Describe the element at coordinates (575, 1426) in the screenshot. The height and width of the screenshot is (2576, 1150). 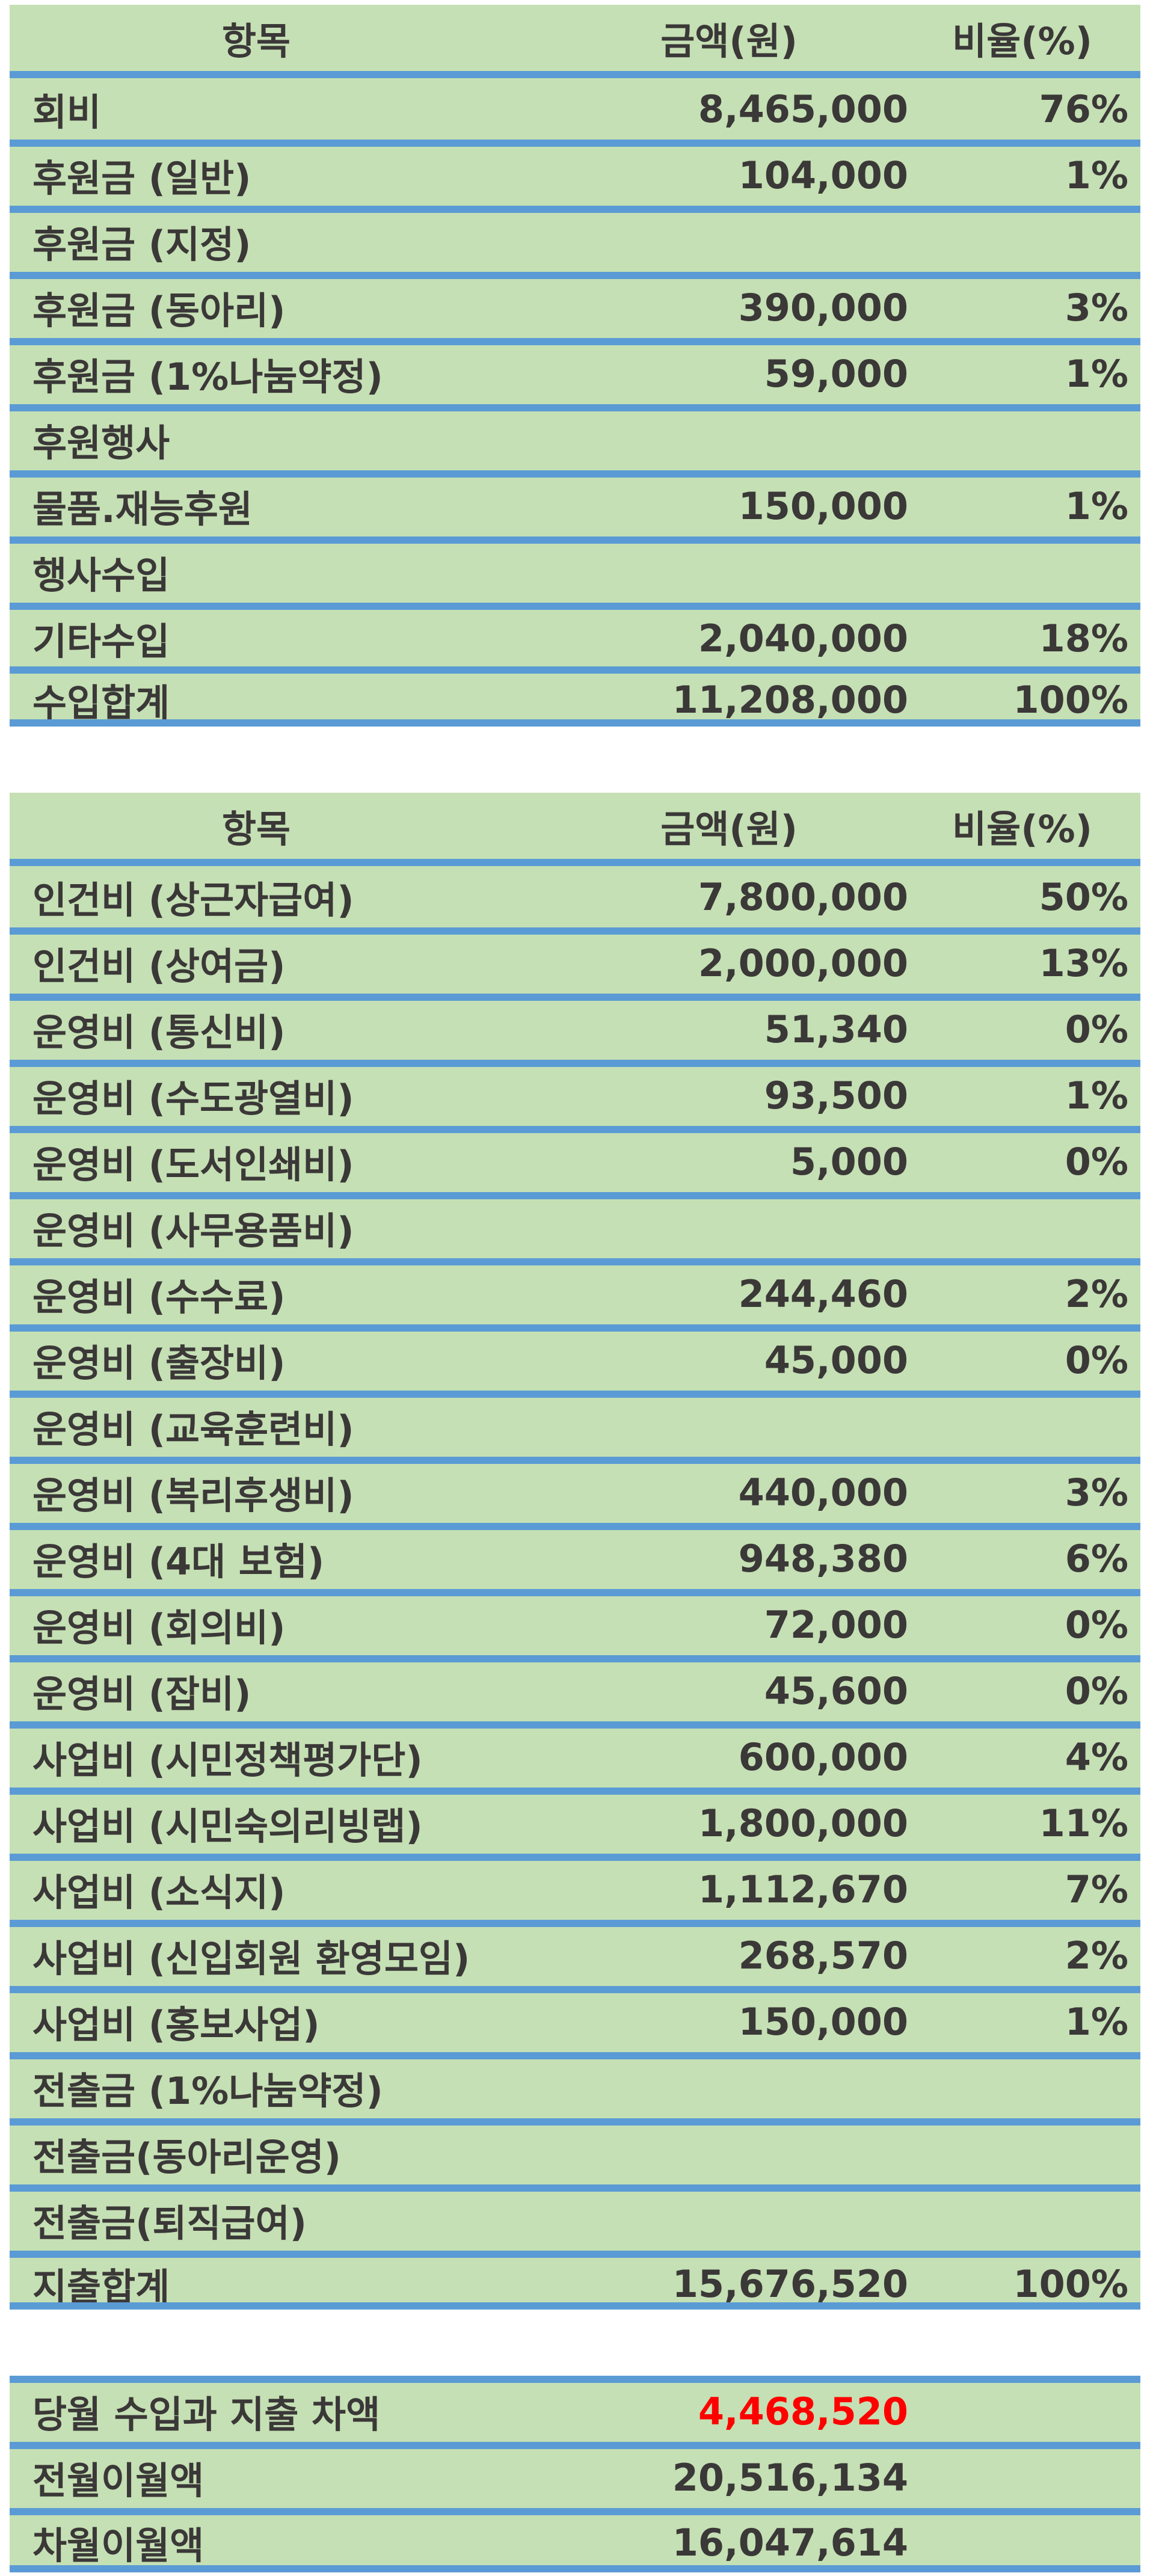
I see `table-row: 운영비 (교육훈련비)` at that location.